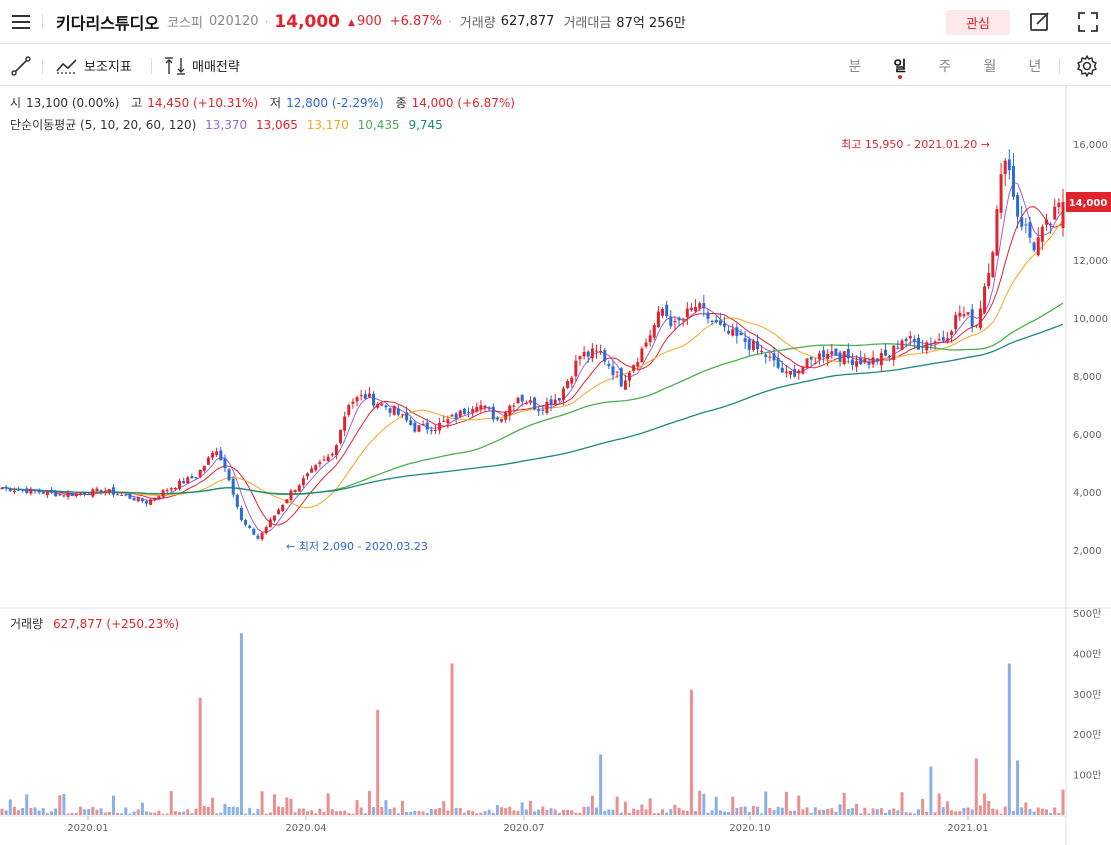 The width and height of the screenshot is (1111, 845). I want to click on fullscreen-icon, so click(1088, 22).